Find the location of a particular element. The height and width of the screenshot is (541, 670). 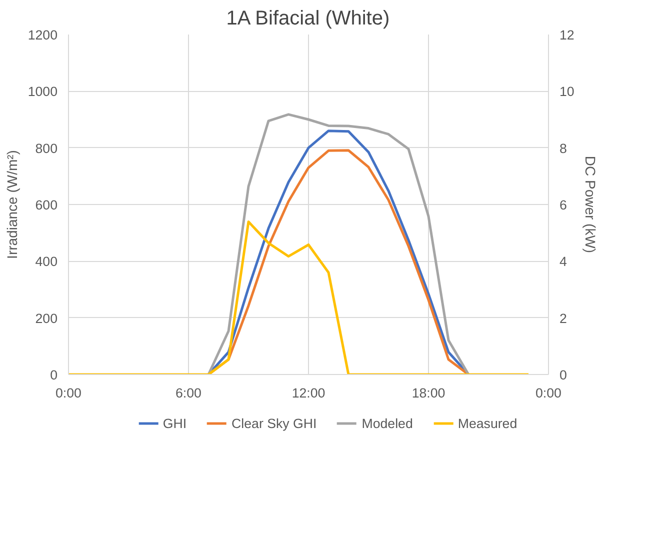

chart-title: 1A Bifacial (White) is located at coordinates (308, 19).